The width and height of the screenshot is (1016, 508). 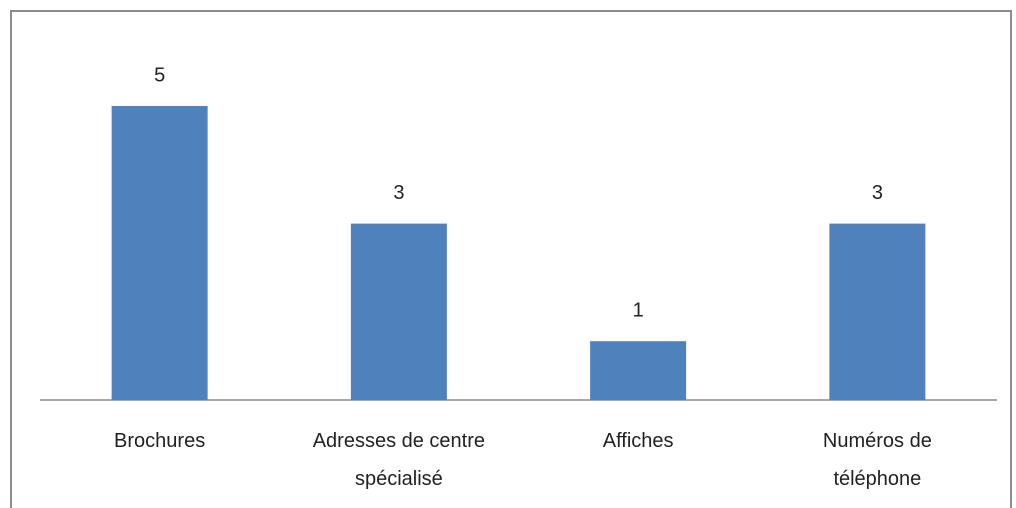 What do you see at coordinates (159, 75) in the screenshot?
I see `data-label: 5` at bounding box center [159, 75].